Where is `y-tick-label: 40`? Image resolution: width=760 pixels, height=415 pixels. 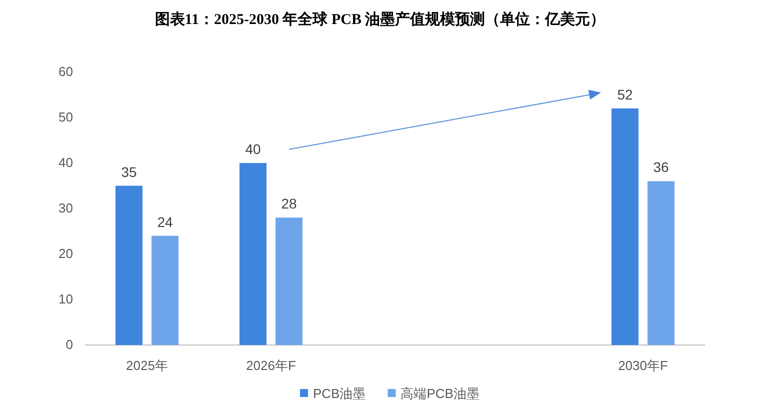 y-tick-label: 40 is located at coordinates (65, 162).